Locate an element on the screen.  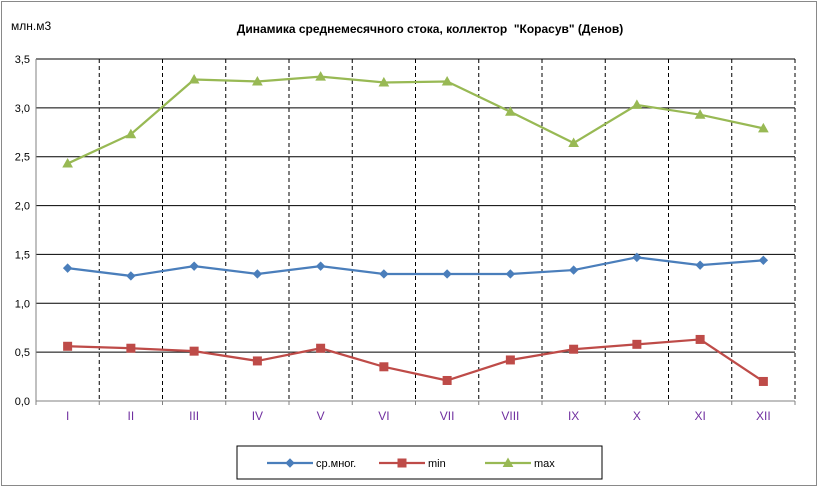
legend-label: max is located at coordinates (544, 464).